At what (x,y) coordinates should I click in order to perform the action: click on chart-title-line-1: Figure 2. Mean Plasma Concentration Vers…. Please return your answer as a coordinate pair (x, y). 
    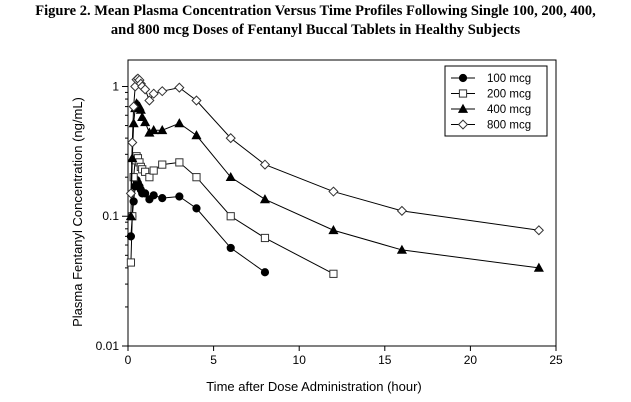
    Looking at the image, I should click on (315, 11).